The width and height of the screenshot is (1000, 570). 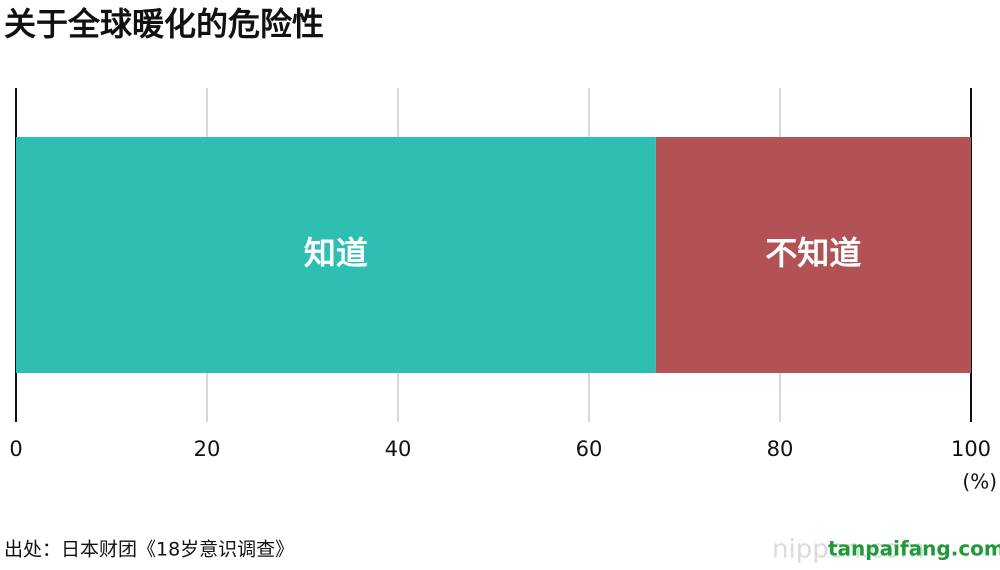 What do you see at coordinates (164, 24) in the screenshot?
I see `chart-title: 关于全球暖化的危险性` at bounding box center [164, 24].